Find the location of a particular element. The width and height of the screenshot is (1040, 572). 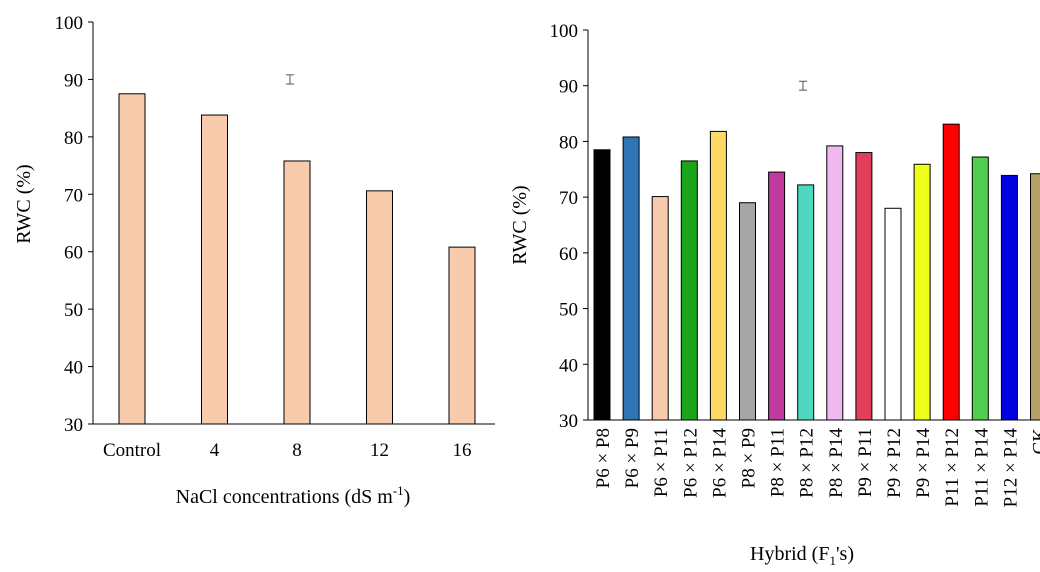

hybrid-x-axis-title-main: Hybrid (F is located at coordinates (789, 554).